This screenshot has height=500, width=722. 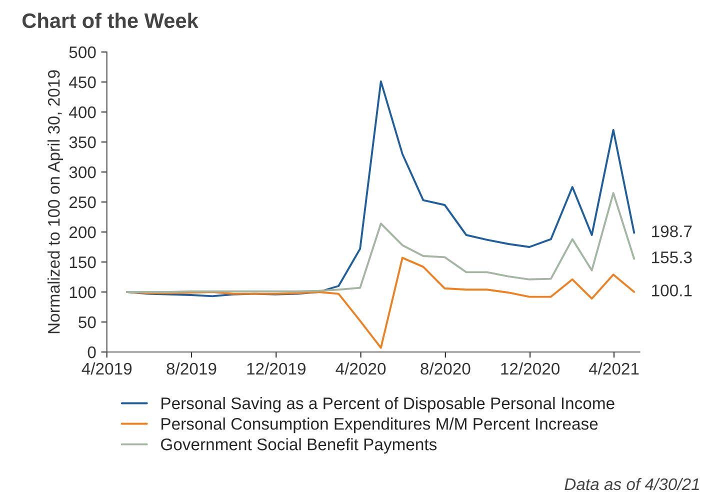 I want to click on y-tick-label: 300, so click(x=82, y=172).